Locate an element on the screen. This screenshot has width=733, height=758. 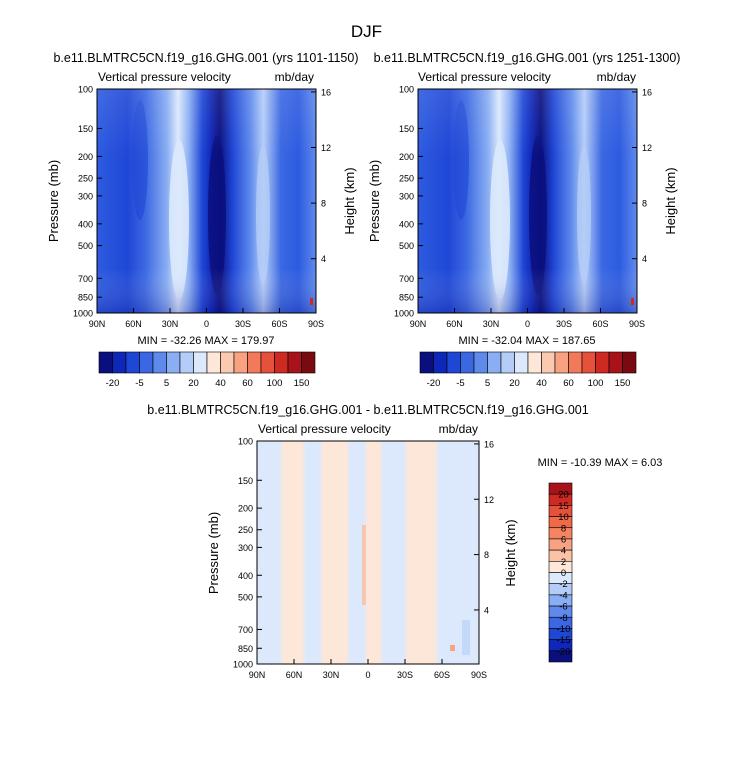
x-tick-label: 90S is located at coordinates (479, 675).